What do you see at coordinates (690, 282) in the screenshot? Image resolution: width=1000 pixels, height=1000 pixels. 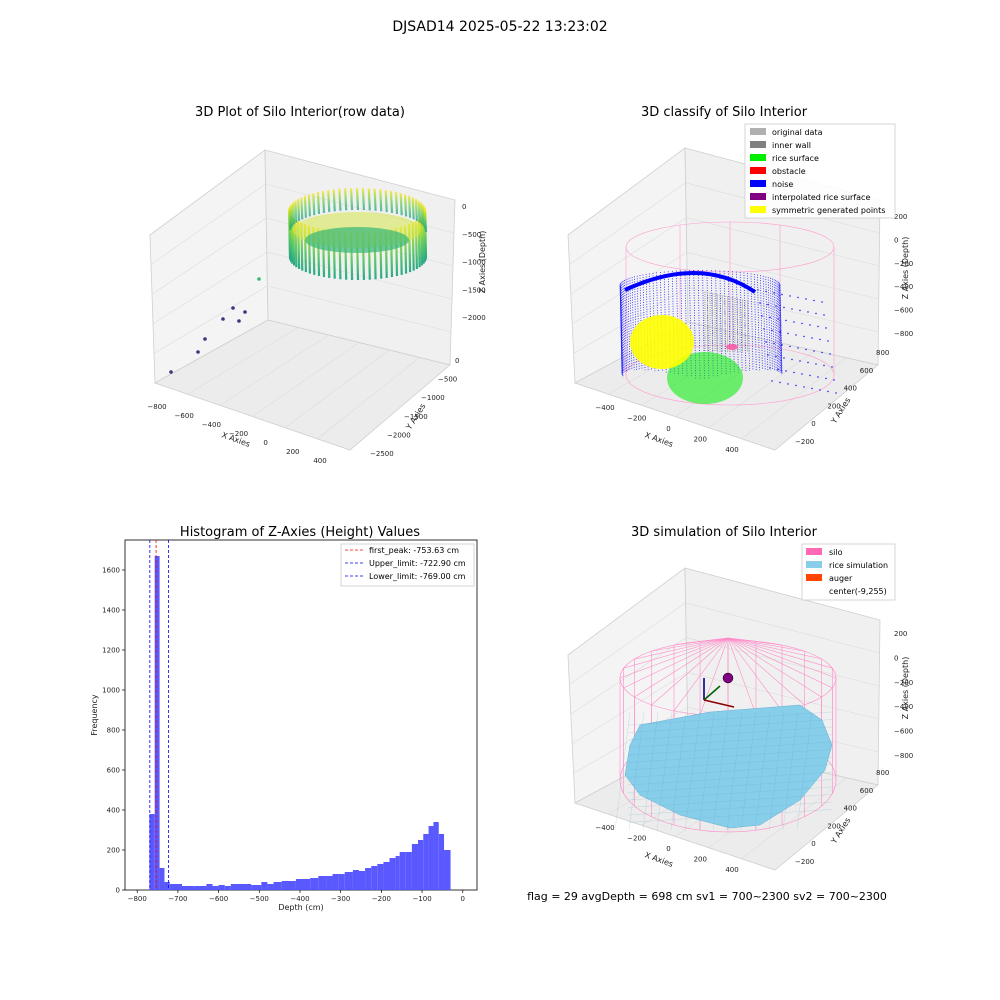 I see `noise-rim` at bounding box center [690, 282].